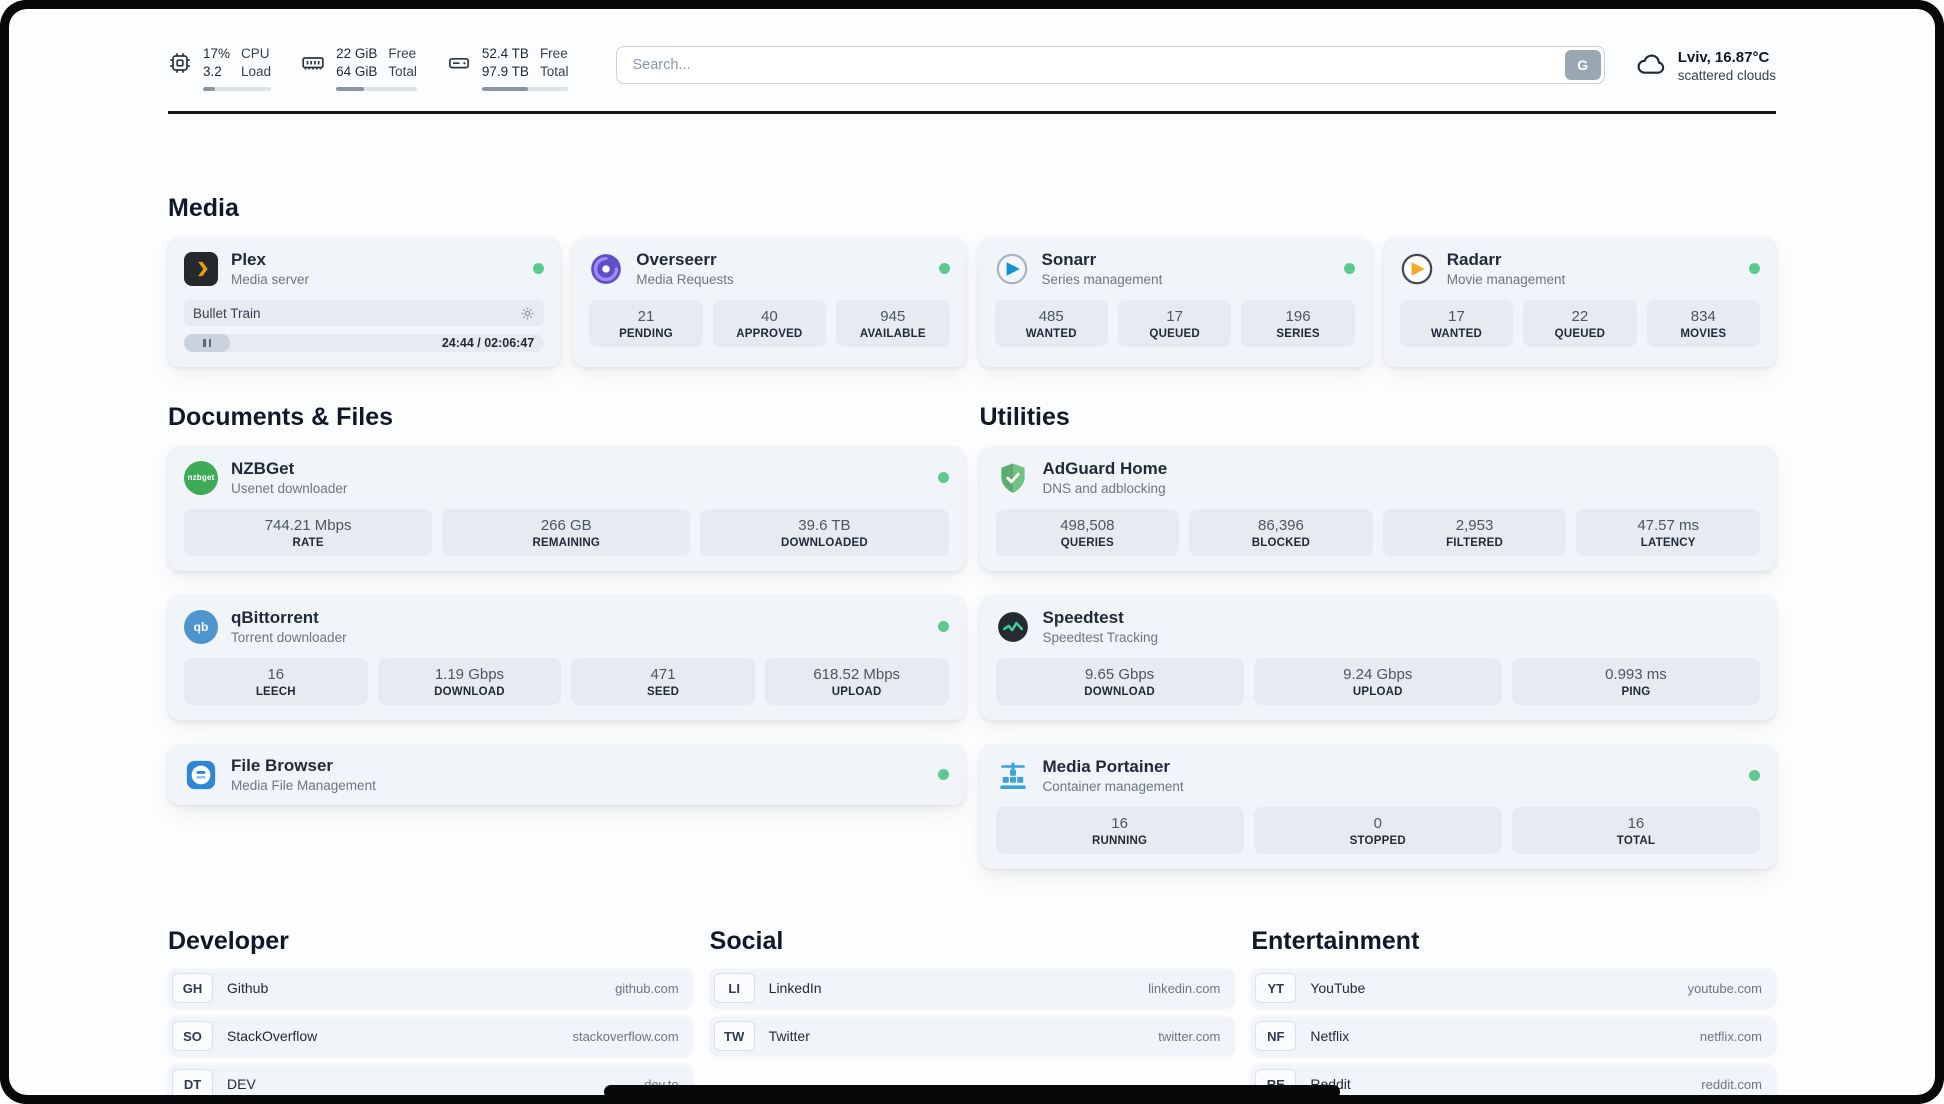 This screenshot has width=1944, height=1104. What do you see at coordinates (192, 1036) in the screenshot?
I see `stackoverflow-icon: SO` at bounding box center [192, 1036].